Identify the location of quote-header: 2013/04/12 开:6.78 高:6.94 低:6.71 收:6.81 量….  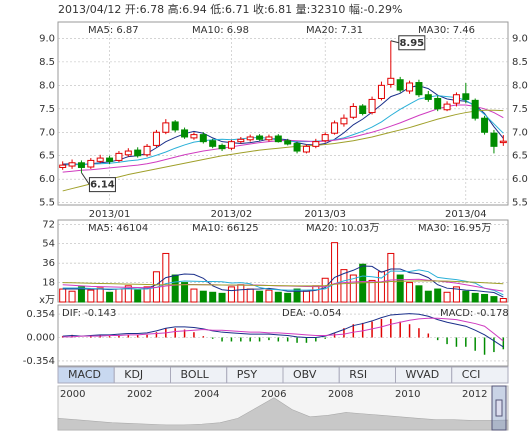
(230, 9).